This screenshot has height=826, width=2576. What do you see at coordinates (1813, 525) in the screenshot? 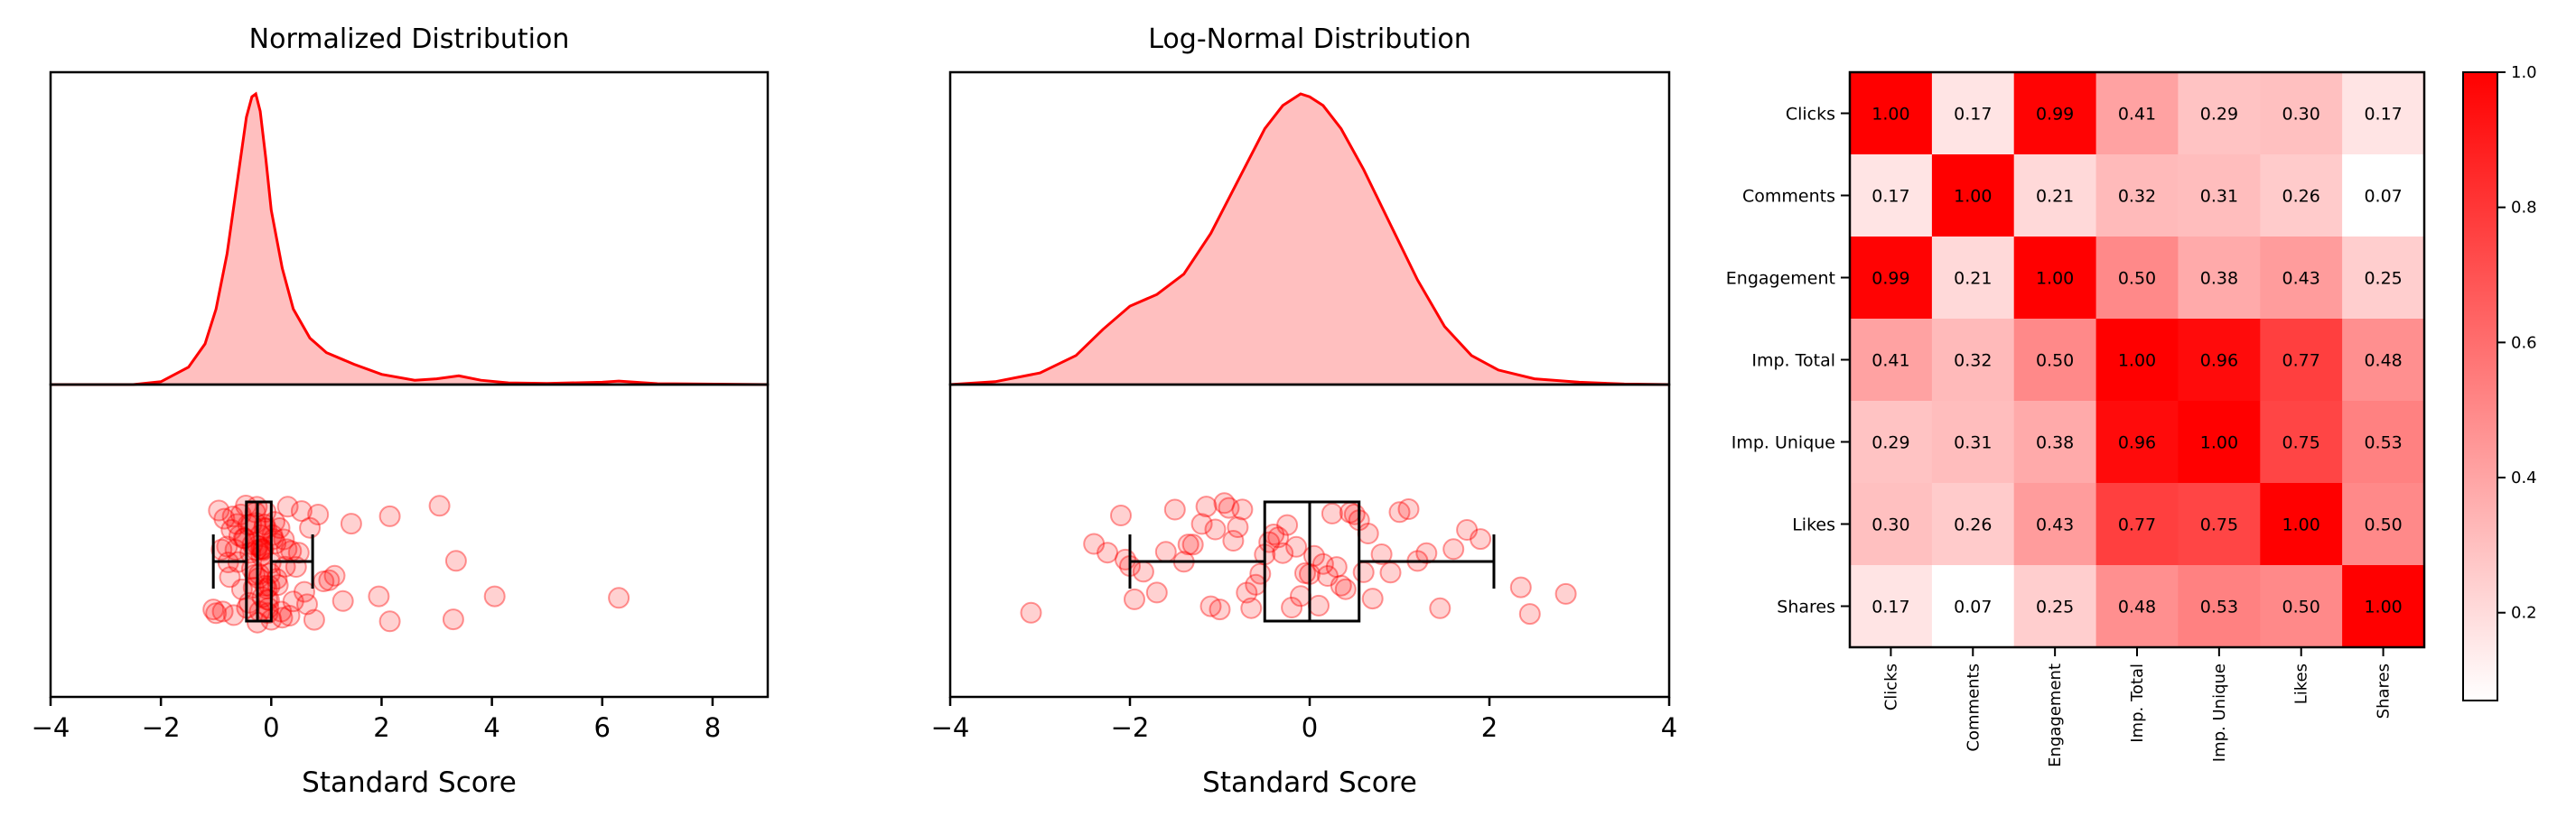
I see `y-tick-label: Likes` at bounding box center [1813, 525].